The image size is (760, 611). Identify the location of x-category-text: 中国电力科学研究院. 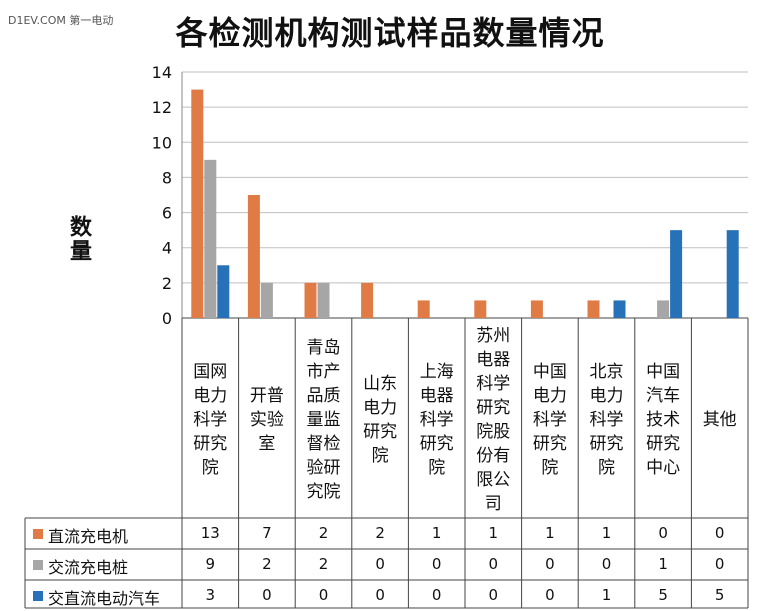
(549, 420).